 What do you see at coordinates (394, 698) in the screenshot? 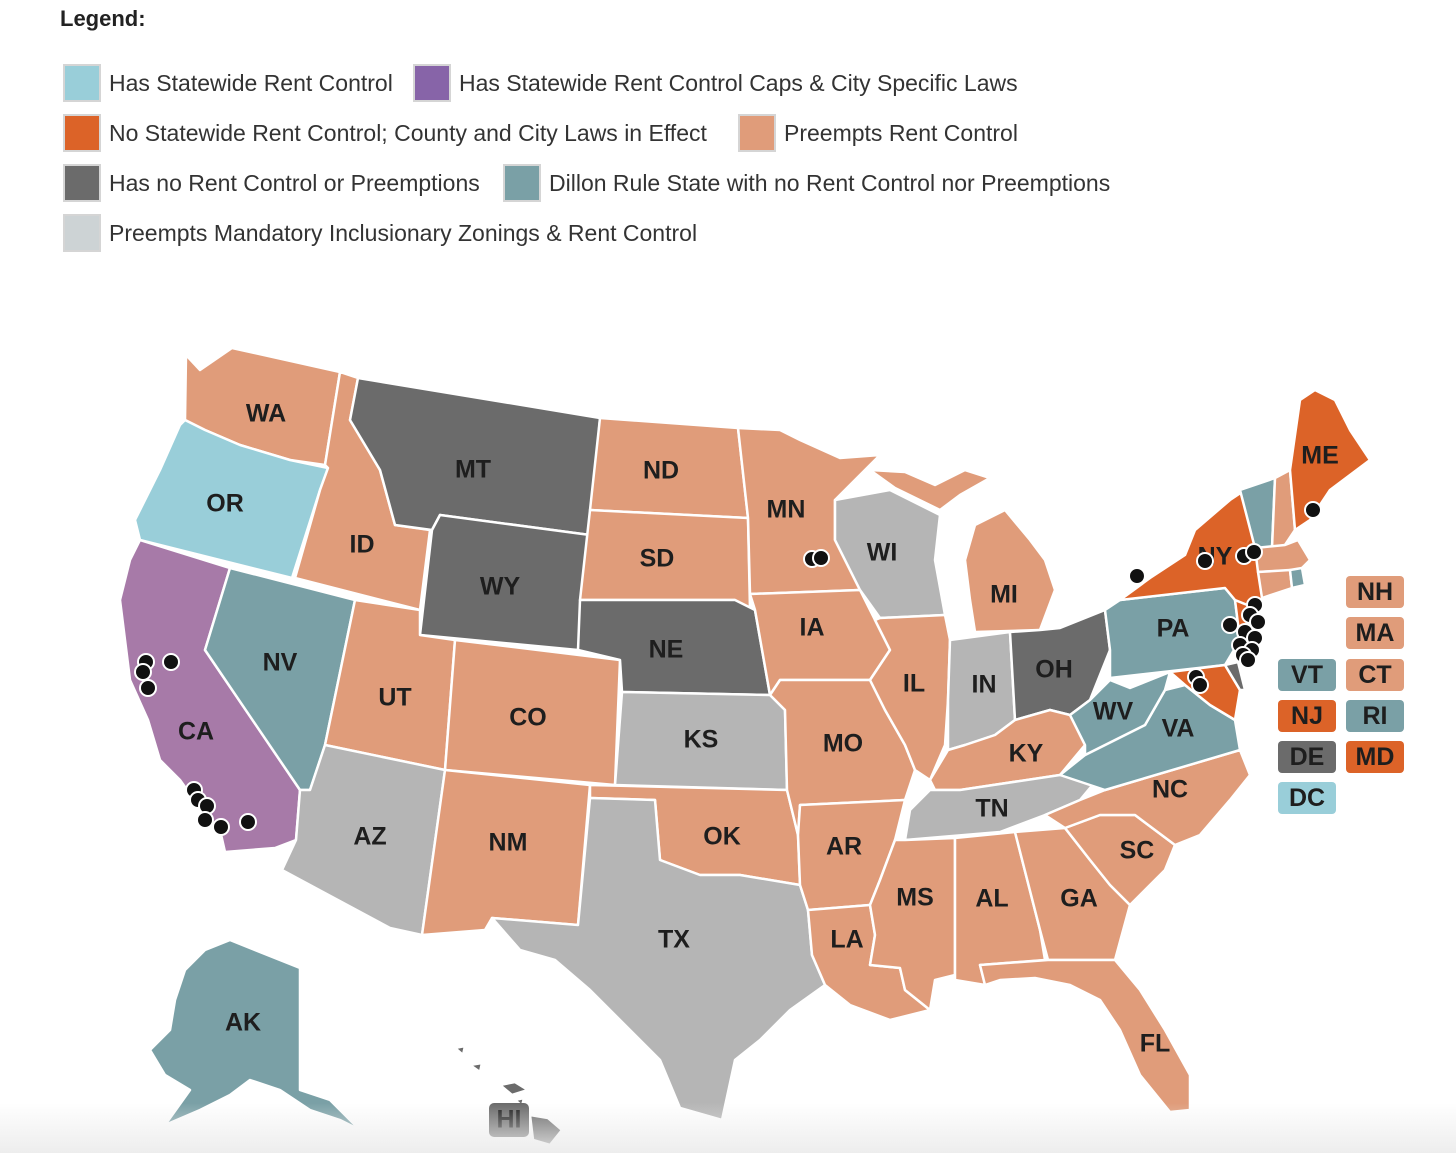
I see `label-ut: UT` at bounding box center [394, 698].